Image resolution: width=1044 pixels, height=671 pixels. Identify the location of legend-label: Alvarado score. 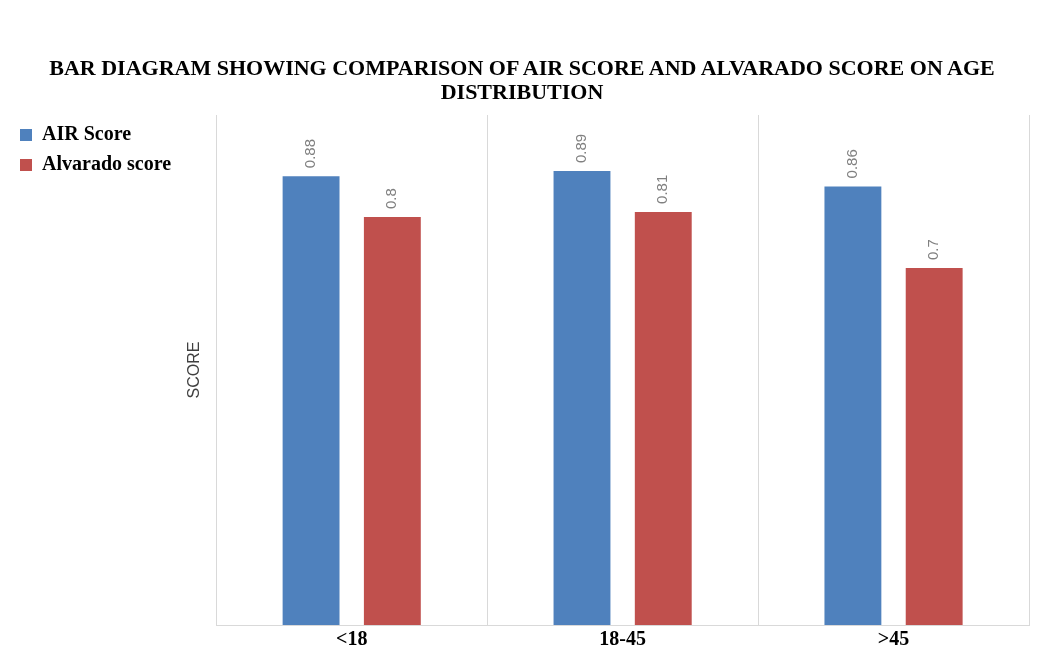
(107, 163).